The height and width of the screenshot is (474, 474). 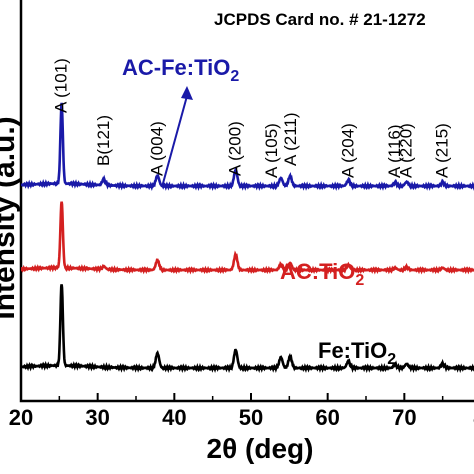 I want to click on peak-label-0: A (101), so click(x=61, y=85).